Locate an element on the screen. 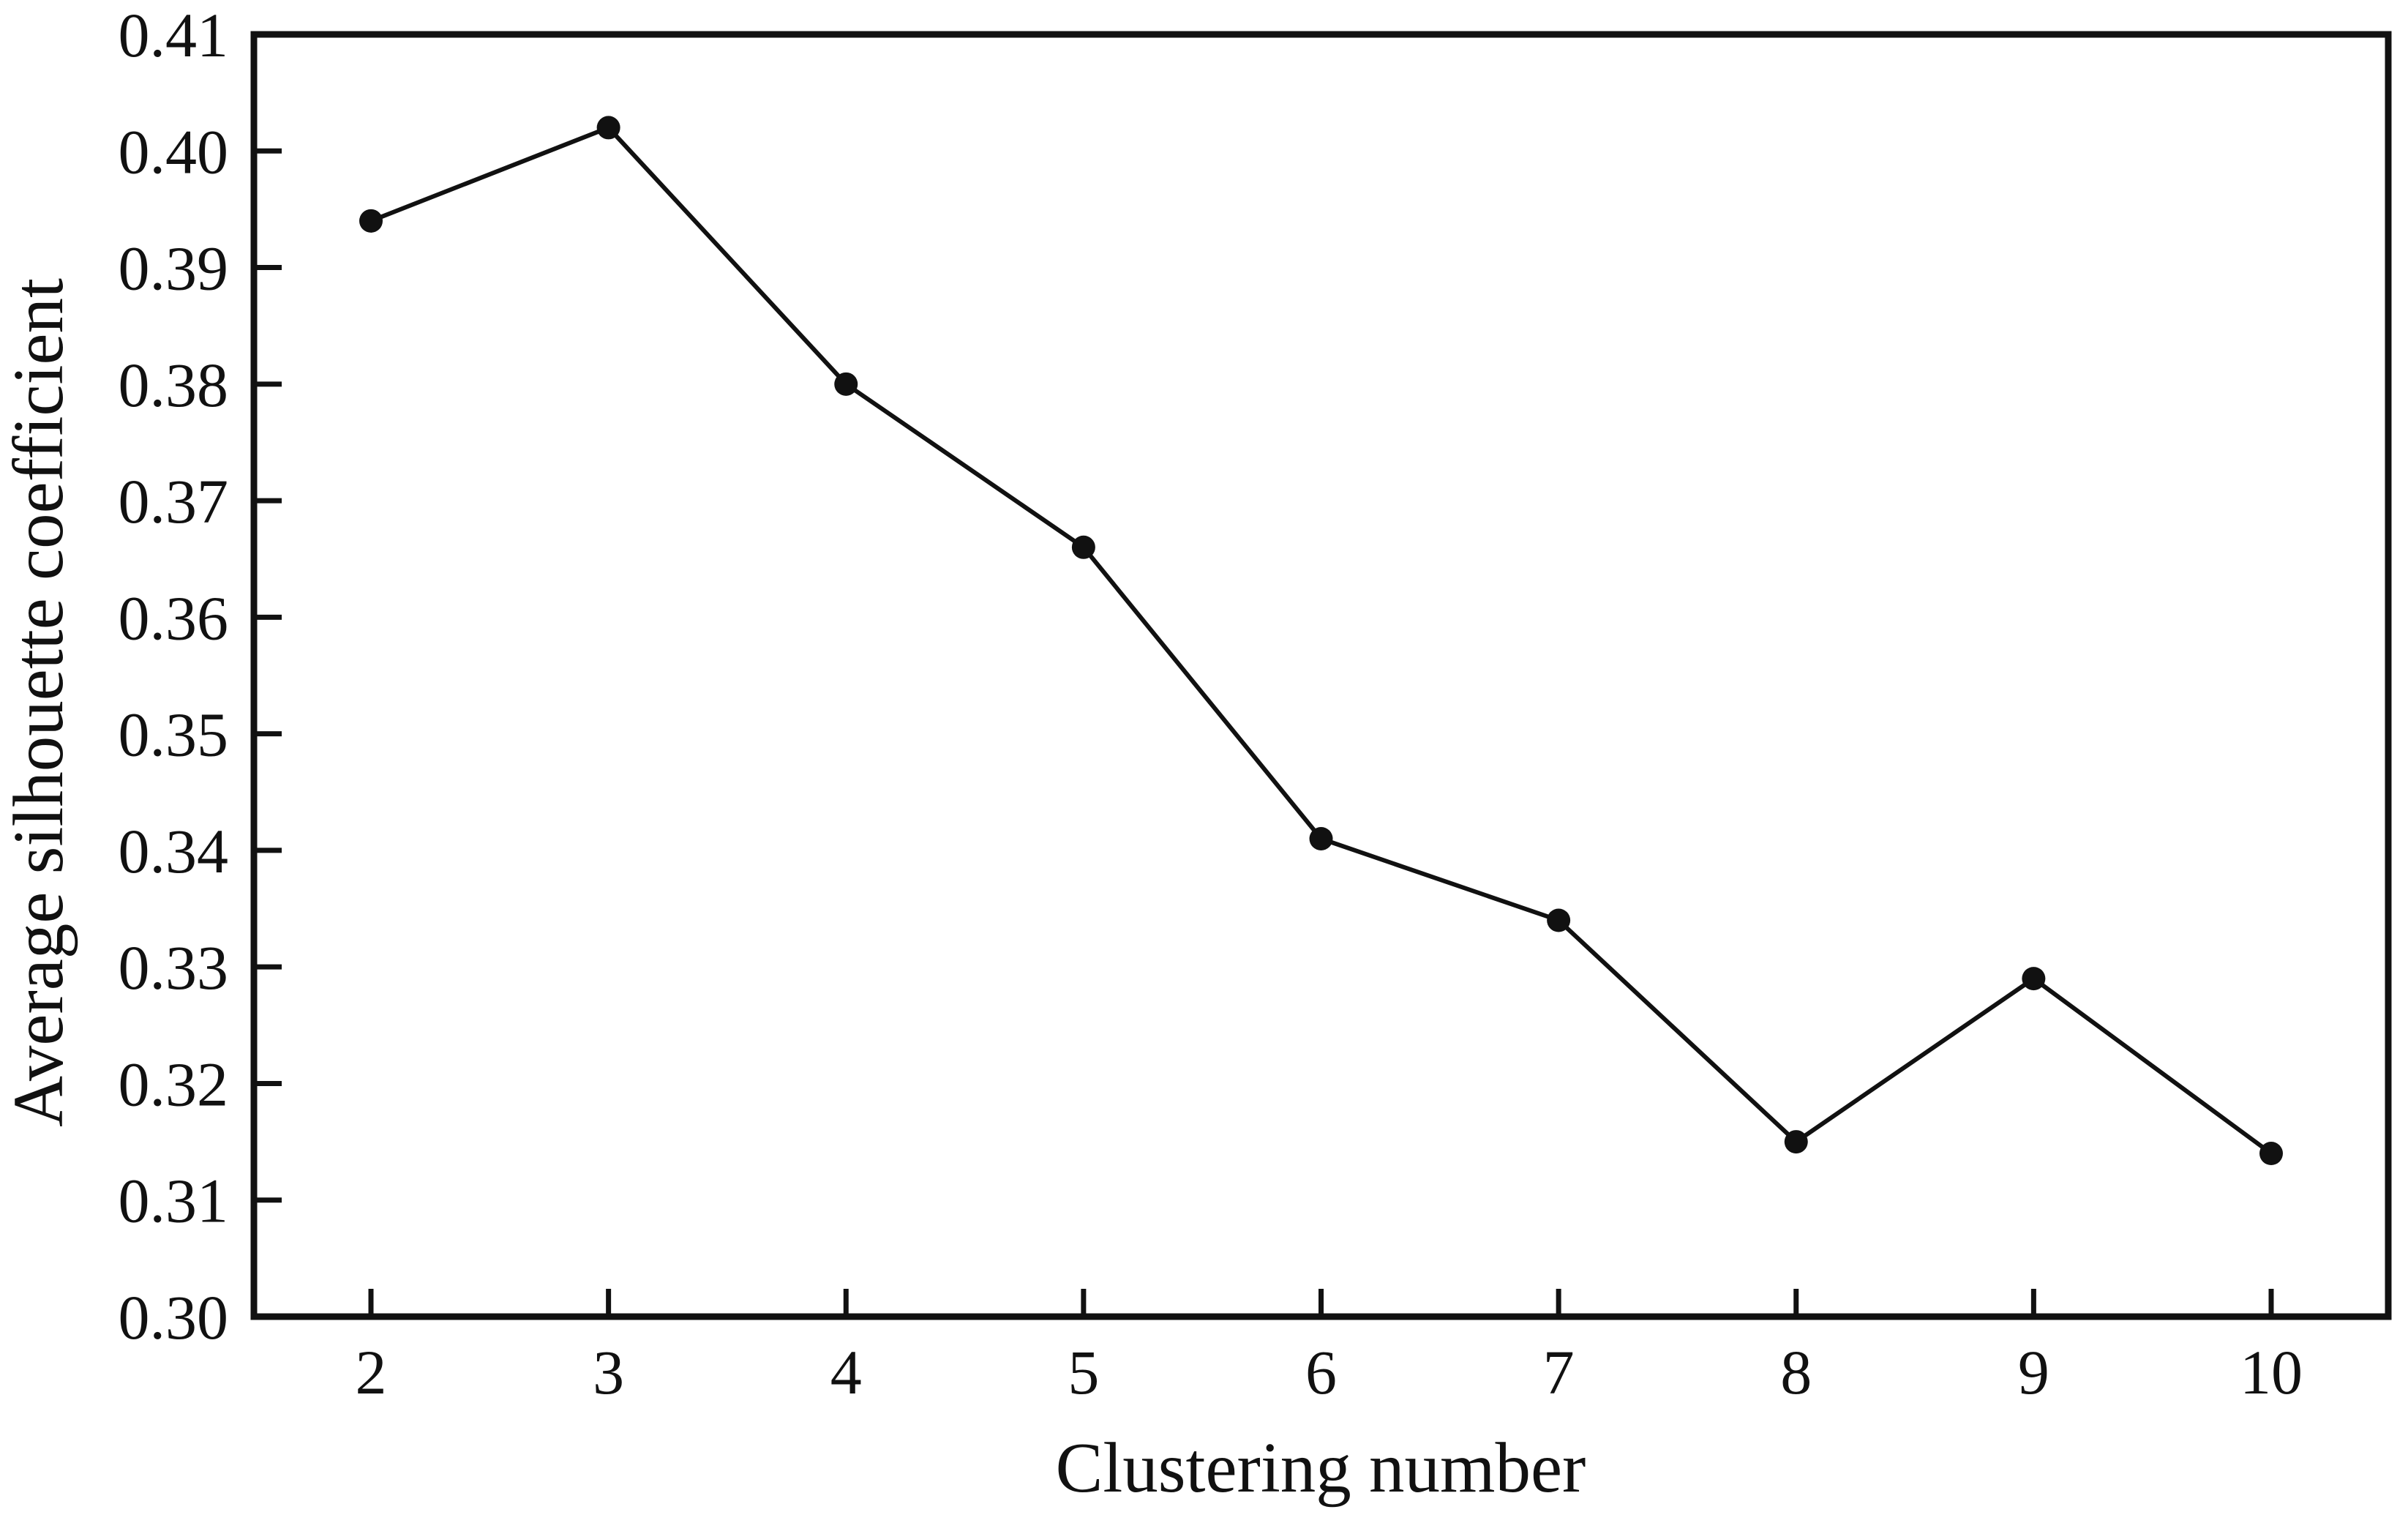 The height and width of the screenshot is (1534, 2408). y-tick-label: 0.36 is located at coordinates (174, 618).